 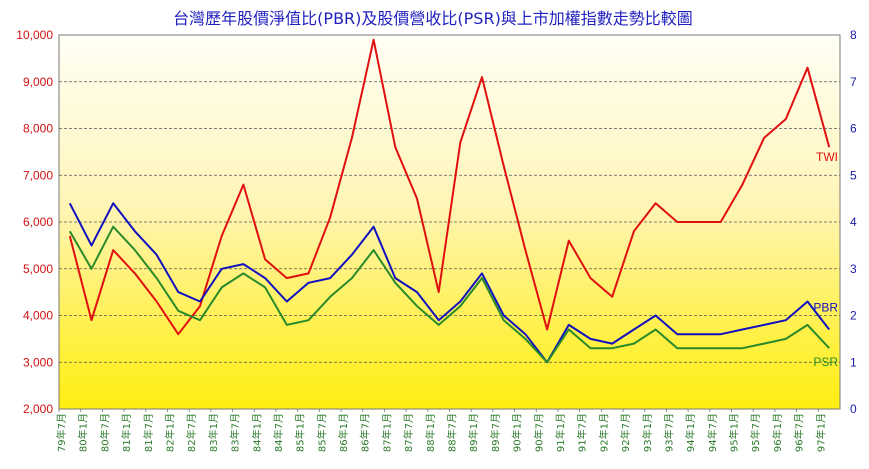 What do you see at coordinates (34, 35) in the screenshot?
I see `left-tick-label: 10,000` at bounding box center [34, 35].